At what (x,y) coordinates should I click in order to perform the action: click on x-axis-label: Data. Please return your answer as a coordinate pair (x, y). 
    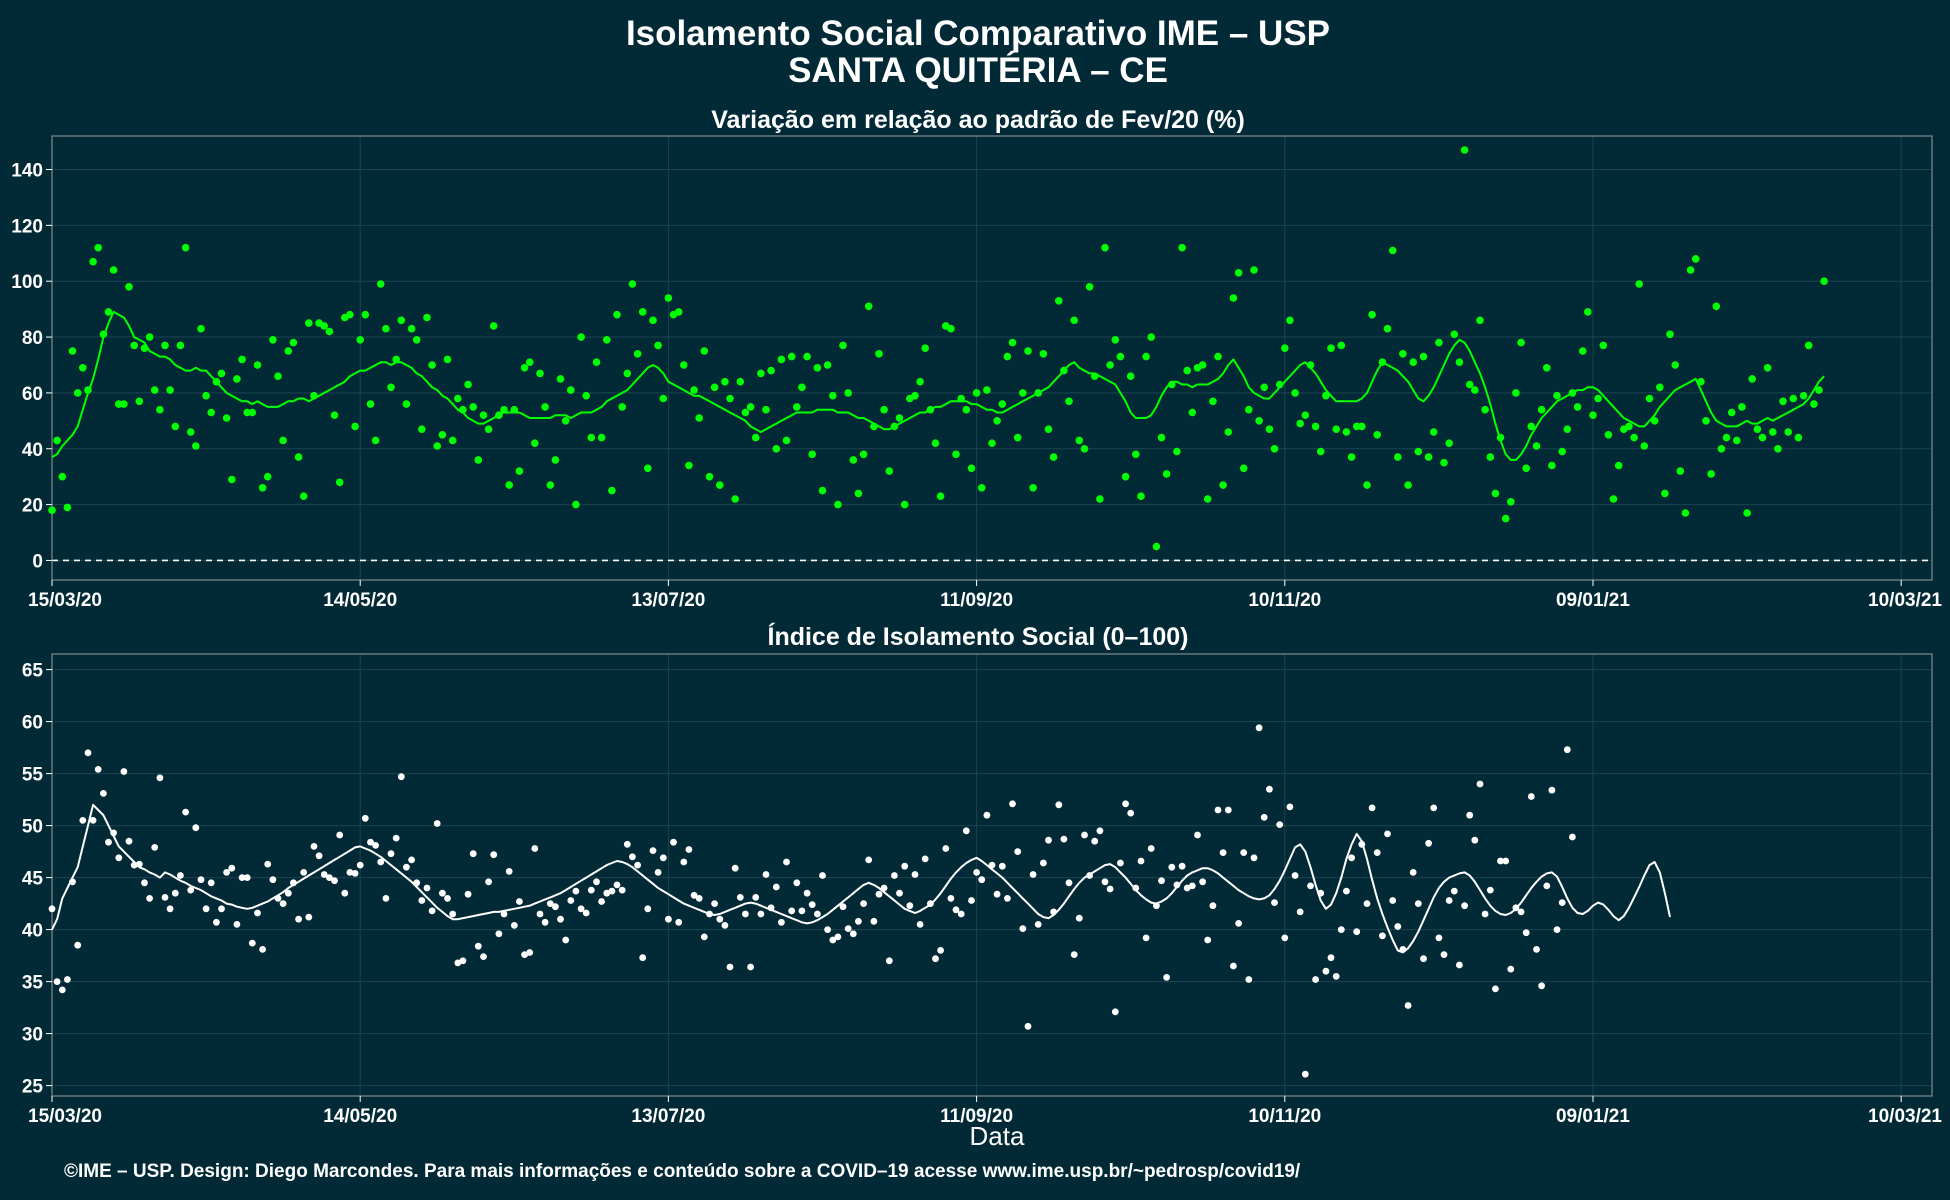
    Looking at the image, I should click on (997, 1136).